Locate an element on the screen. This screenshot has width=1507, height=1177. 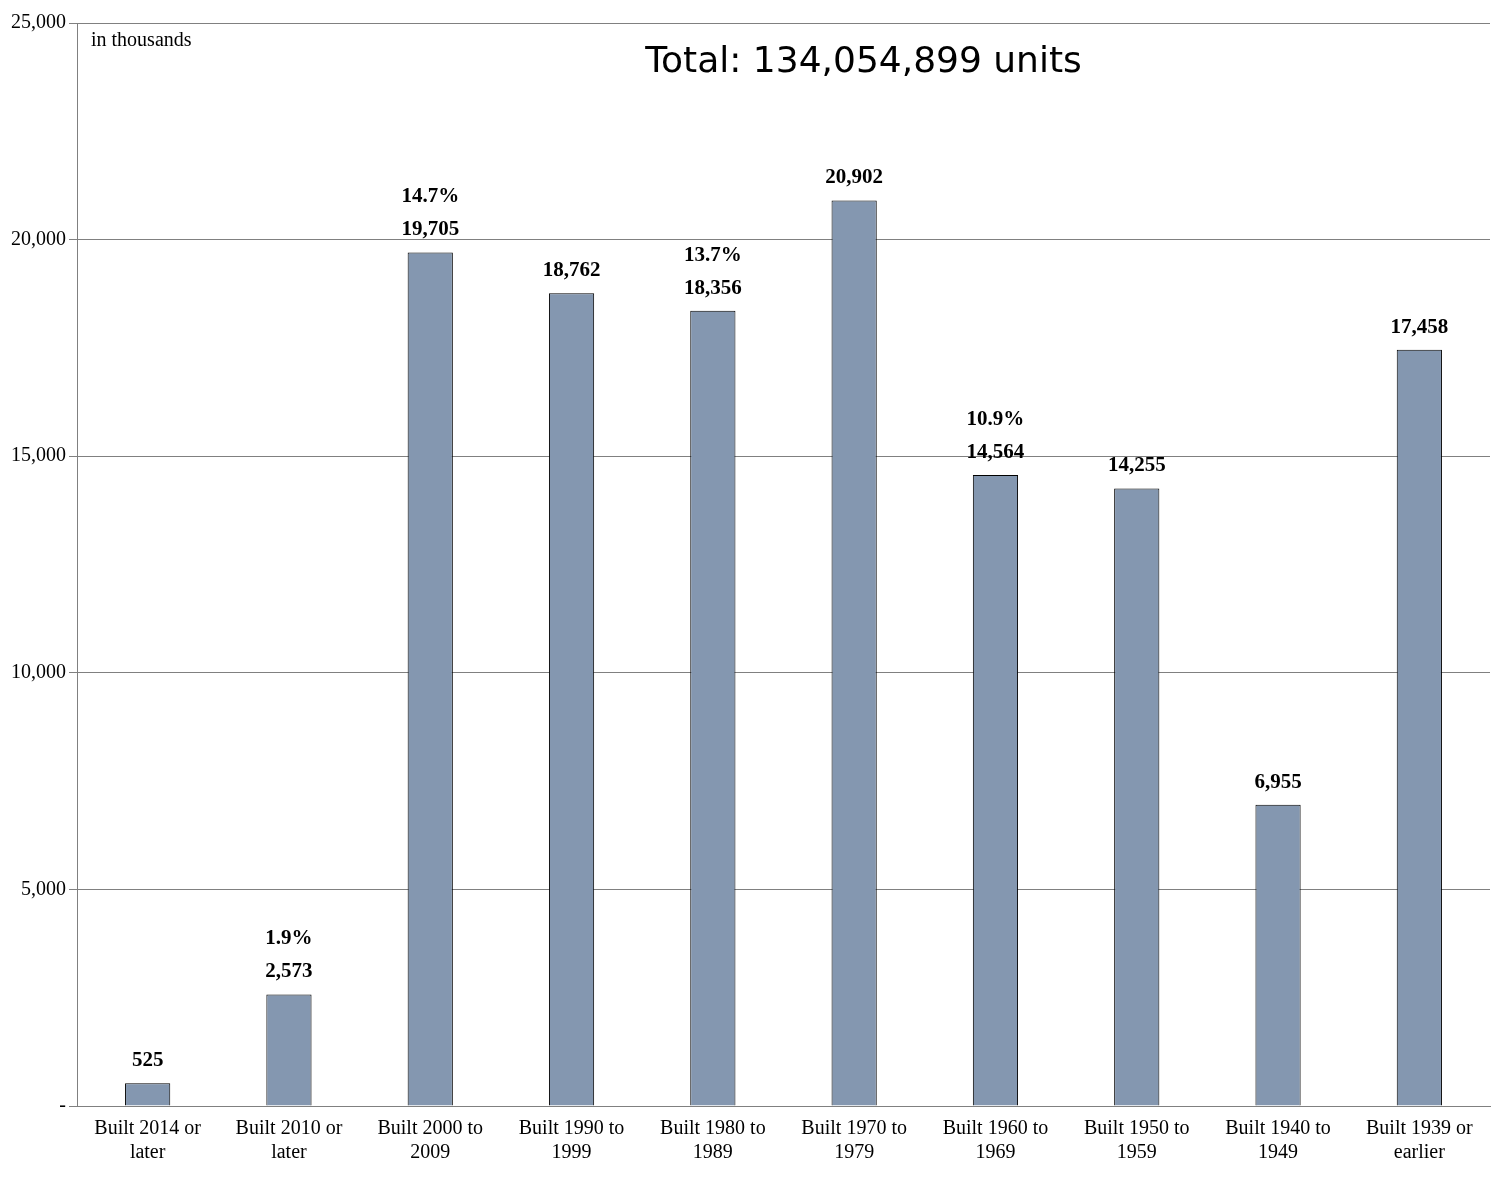
data-label: 525 is located at coordinates (147, 1059).